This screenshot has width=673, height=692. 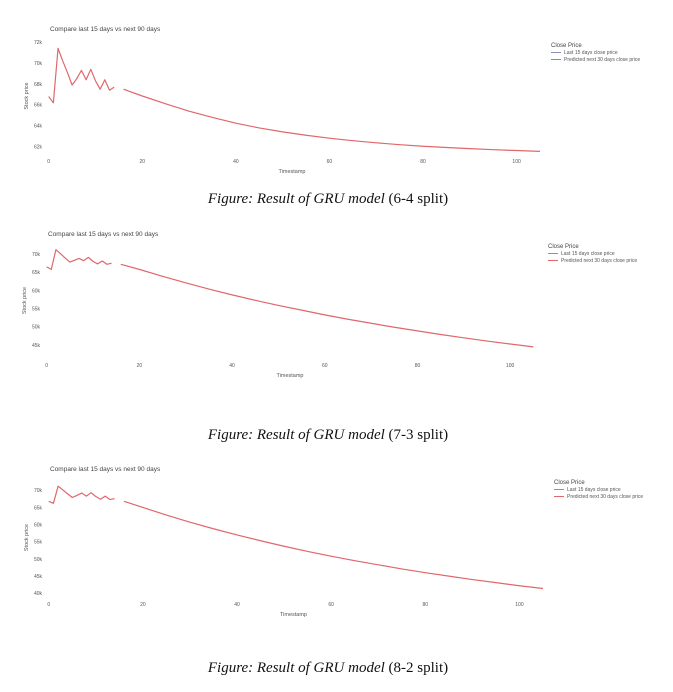 What do you see at coordinates (38, 85) in the screenshot?
I see `y-tick-label: 68k` at bounding box center [38, 85].